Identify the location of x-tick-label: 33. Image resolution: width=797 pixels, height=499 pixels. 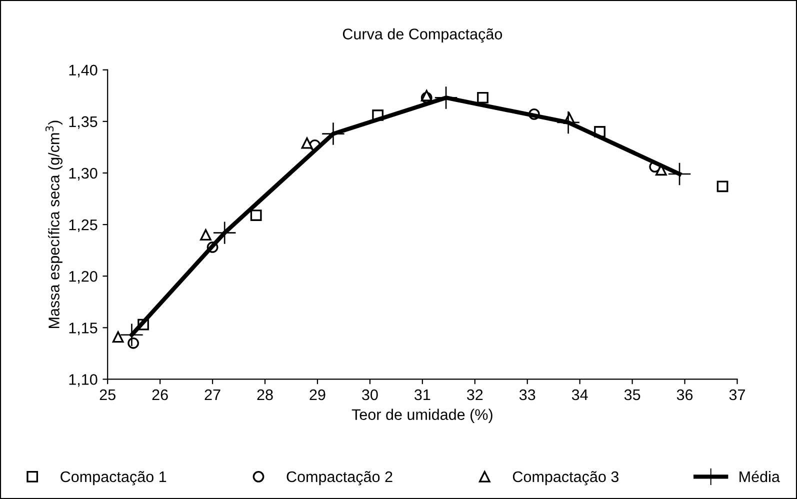
(527, 394).